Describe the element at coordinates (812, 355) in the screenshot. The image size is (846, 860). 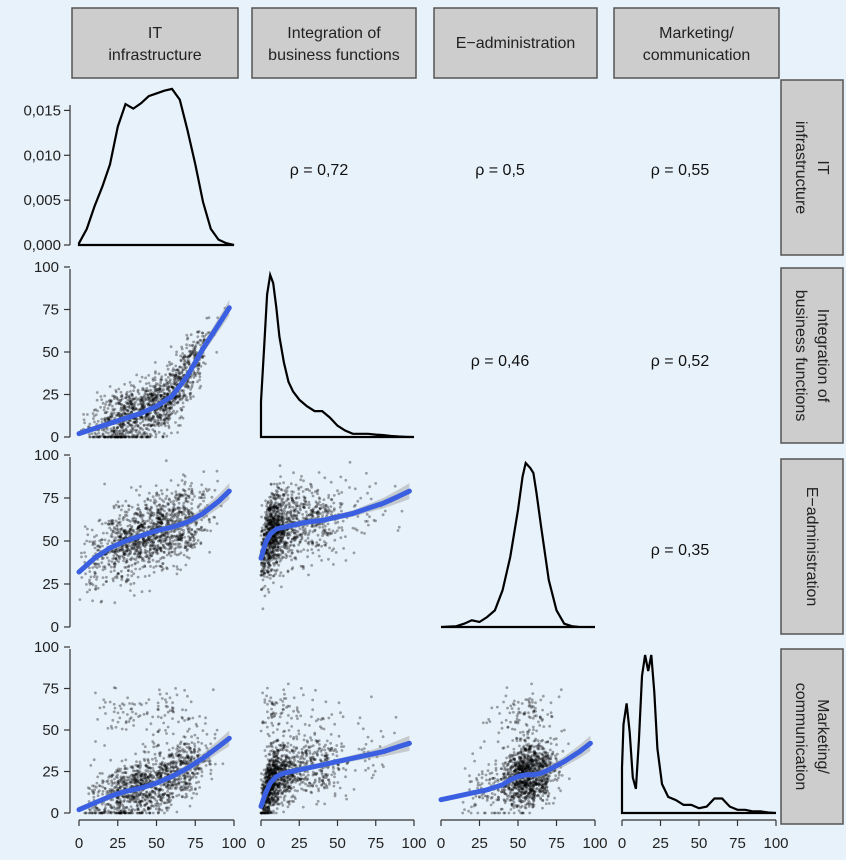
I see `row-header-box` at that location.